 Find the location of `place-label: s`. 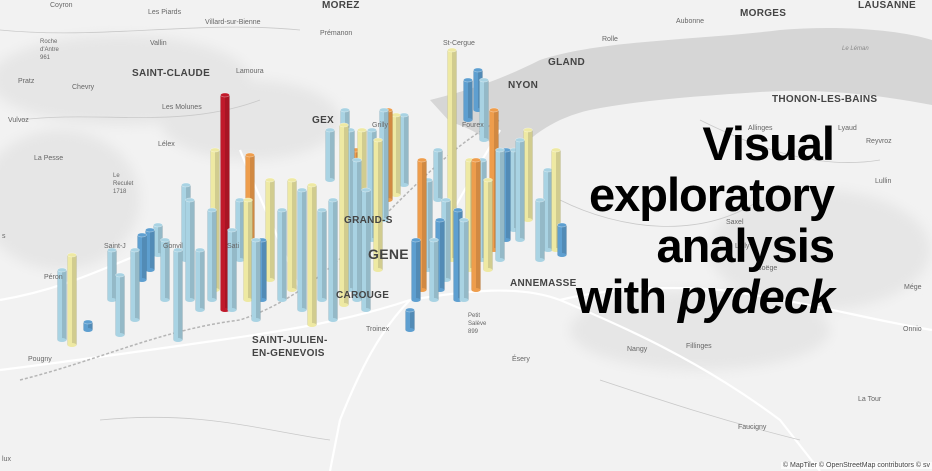

place-label: s is located at coordinates (4, 236).